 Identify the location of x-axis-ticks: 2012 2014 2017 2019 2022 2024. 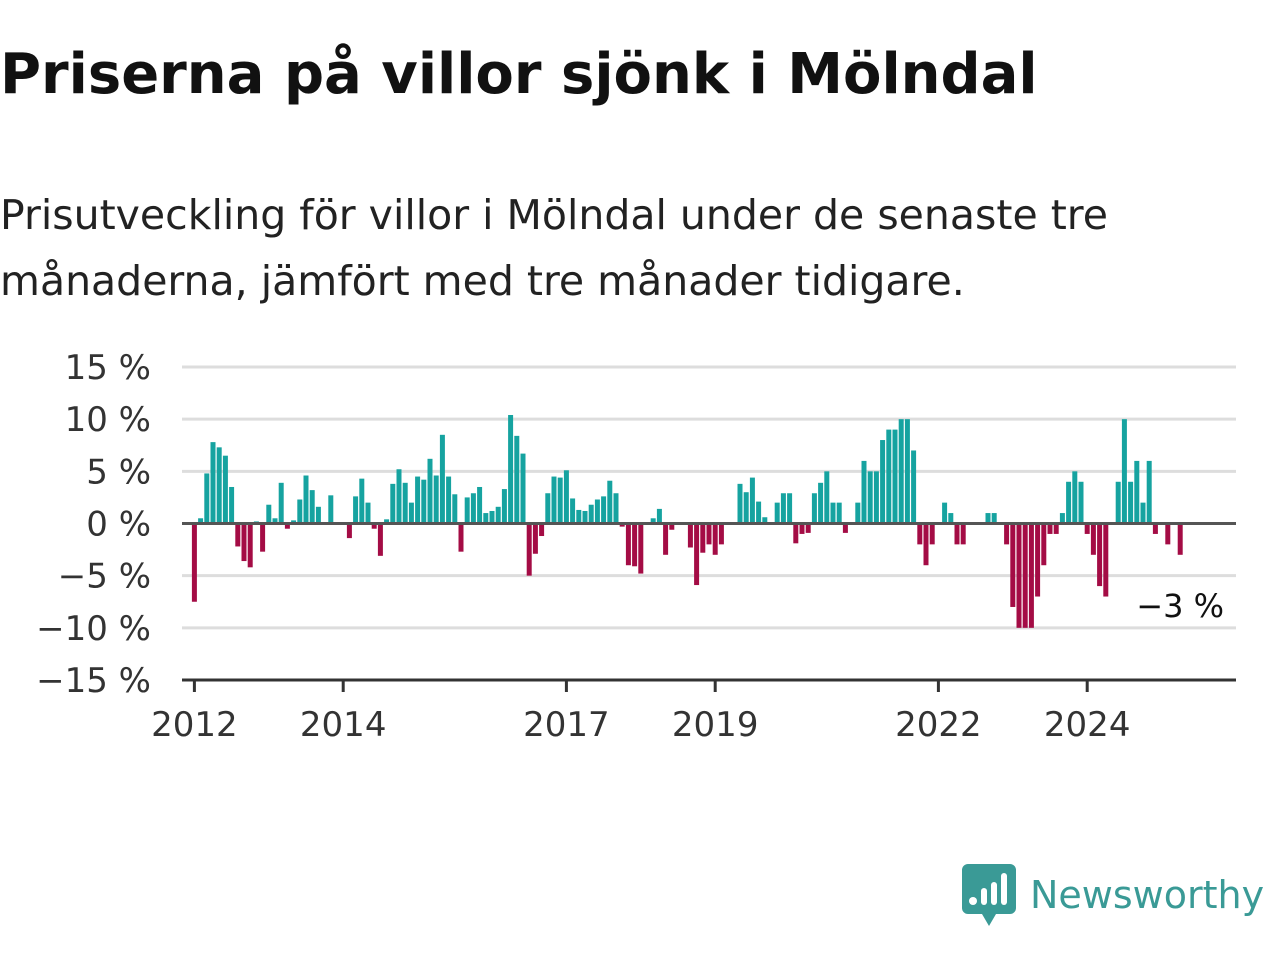
(640, 712).